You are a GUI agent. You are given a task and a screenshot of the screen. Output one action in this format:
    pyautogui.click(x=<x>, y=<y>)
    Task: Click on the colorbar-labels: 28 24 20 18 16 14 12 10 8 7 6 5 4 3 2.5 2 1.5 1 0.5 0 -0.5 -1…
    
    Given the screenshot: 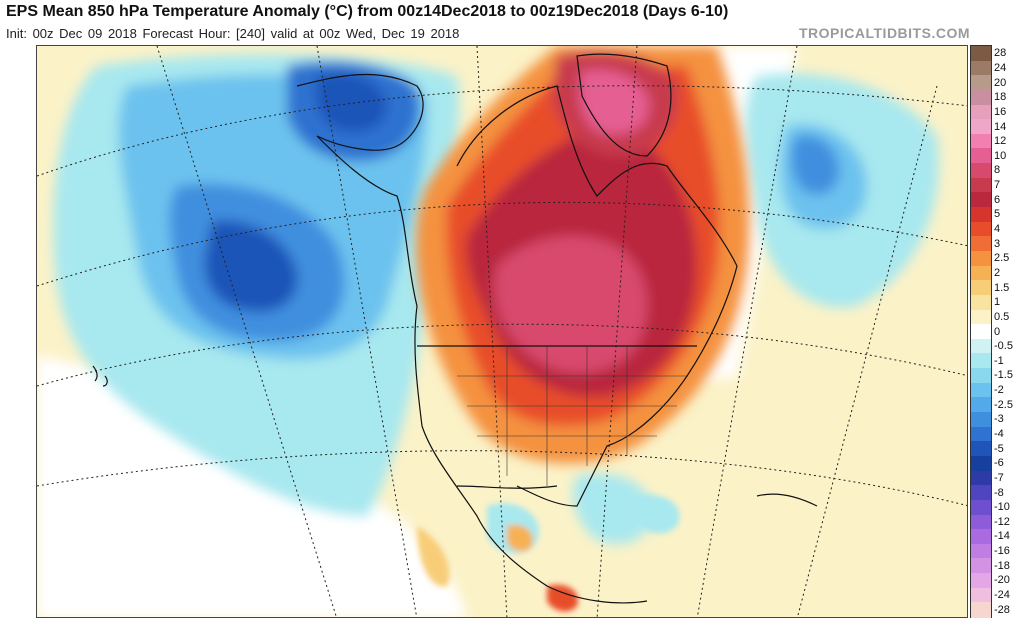 What is the action you would take?
    pyautogui.click(x=1009, y=331)
    